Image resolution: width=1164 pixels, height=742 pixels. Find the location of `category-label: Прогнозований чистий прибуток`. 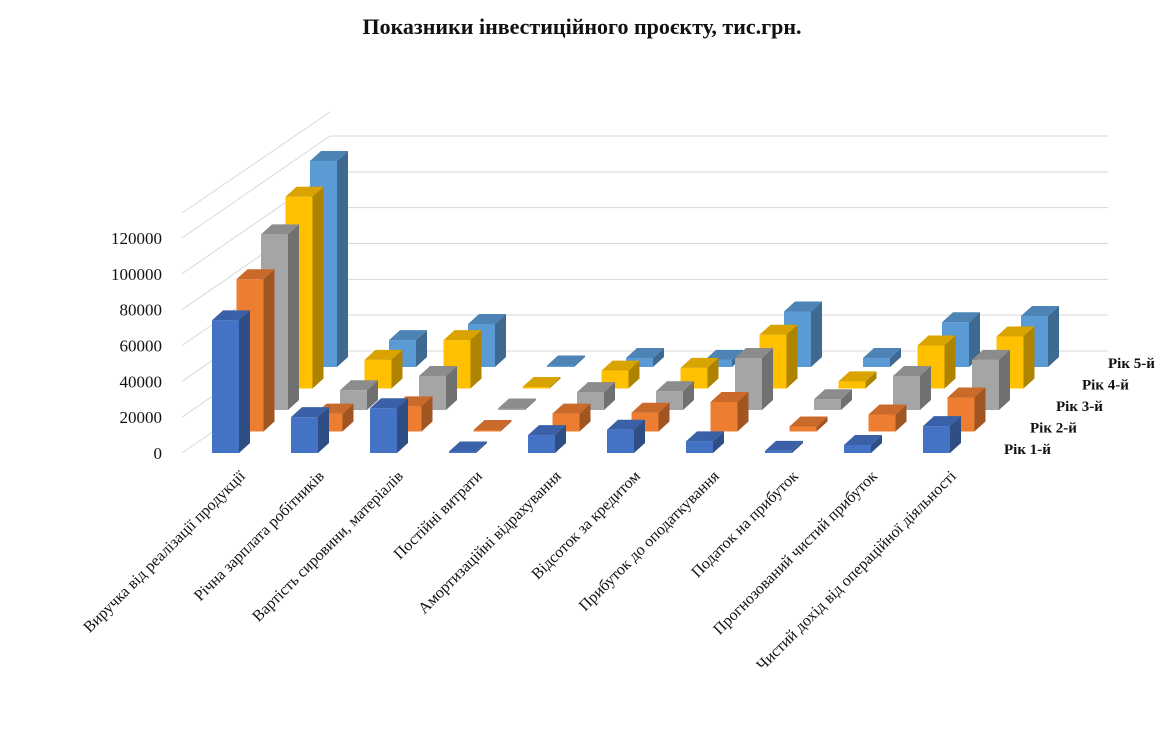

category-label: Прогнозований чистий прибуток is located at coordinates (795, 553).